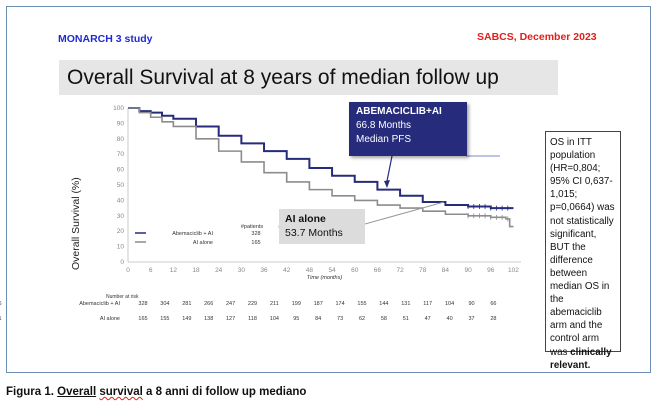 The height and width of the screenshot is (412, 657). What do you see at coordinates (471, 319) in the screenshot?
I see `risk-value: 37` at bounding box center [471, 319].